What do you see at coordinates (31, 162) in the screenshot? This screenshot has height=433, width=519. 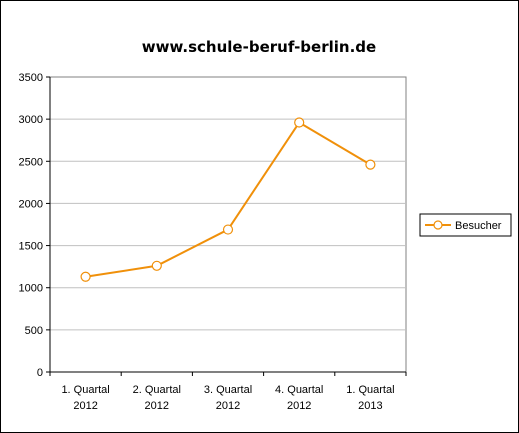 I see `y-tick-label: 2500` at bounding box center [31, 162].